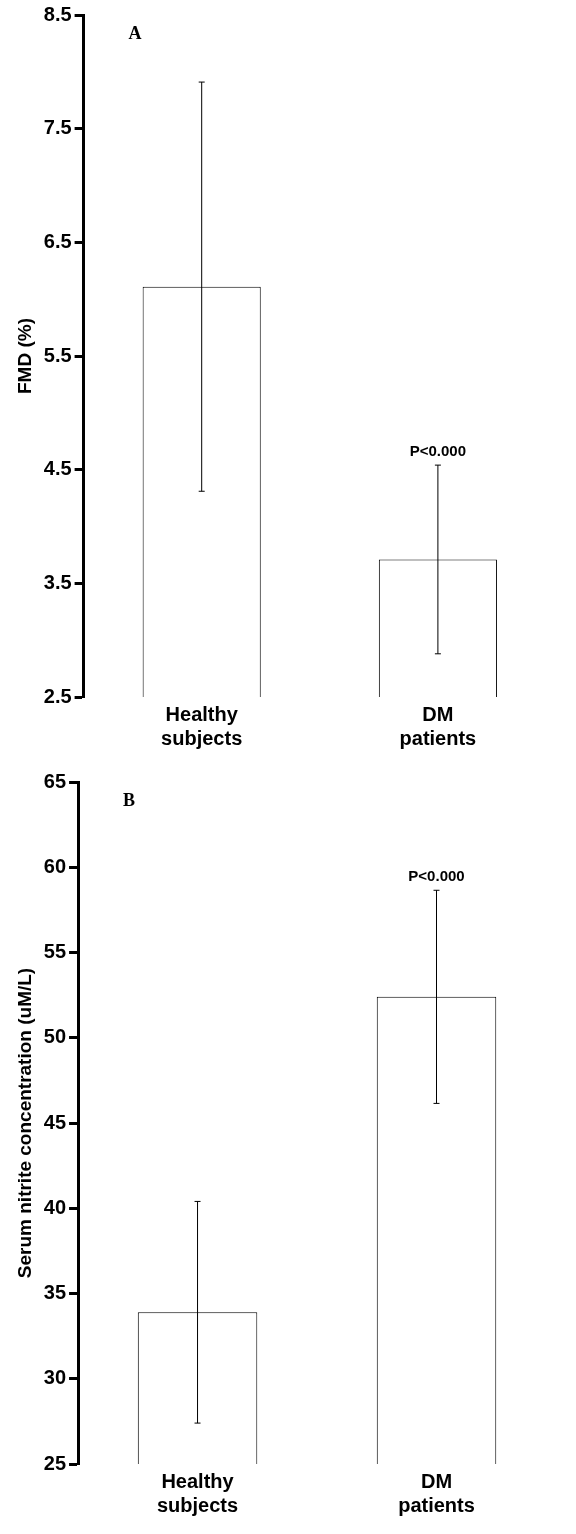 Image resolution: width=576 pixels, height=1534 pixels. What do you see at coordinates (55, 1036) in the screenshot?
I see `y-tick-label: 50` at bounding box center [55, 1036].